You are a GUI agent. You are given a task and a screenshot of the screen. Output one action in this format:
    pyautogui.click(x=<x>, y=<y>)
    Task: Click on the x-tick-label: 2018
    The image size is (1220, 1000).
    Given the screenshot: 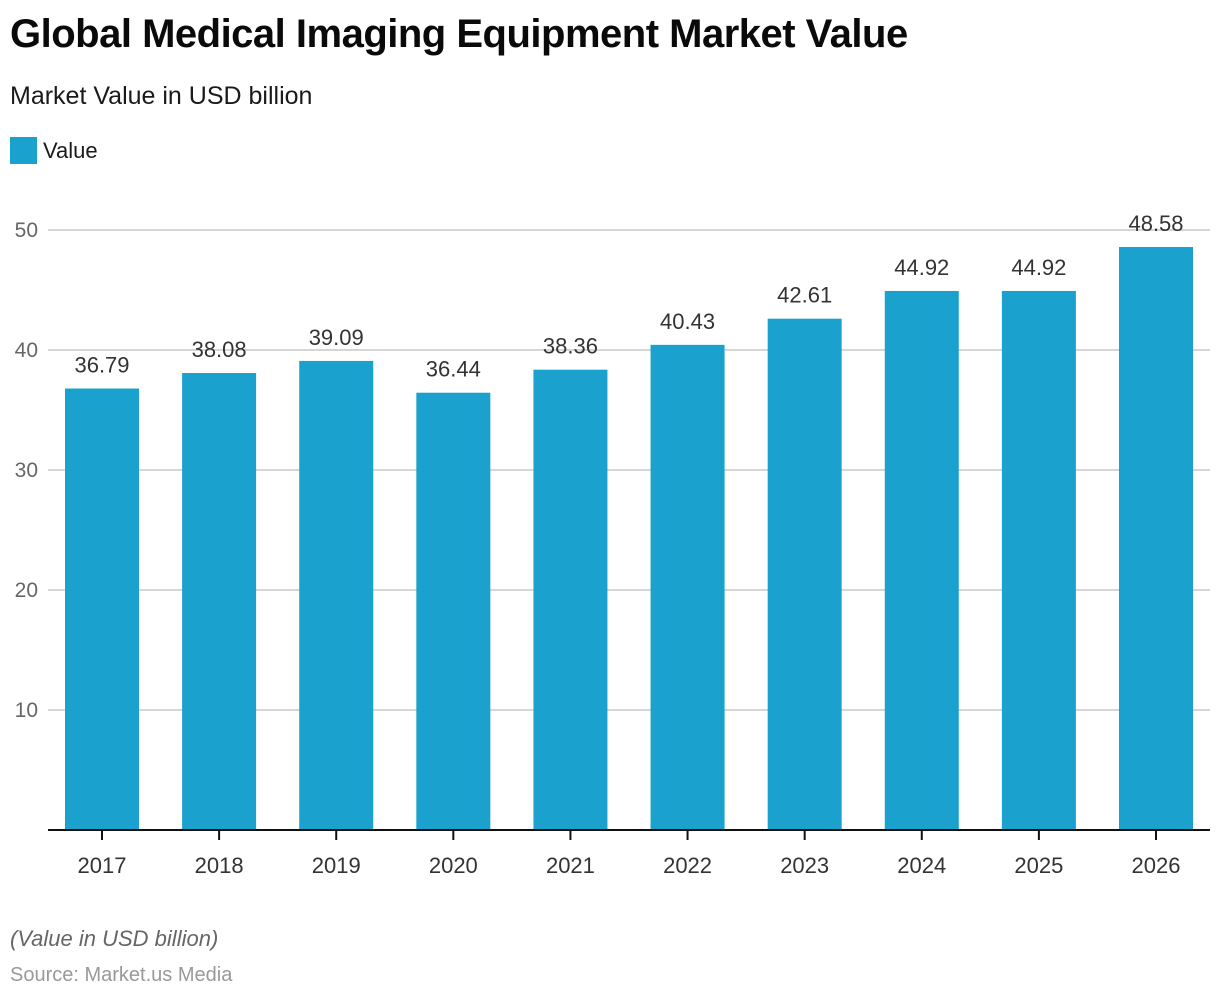 What is the action you would take?
    pyautogui.click(x=219, y=865)
    